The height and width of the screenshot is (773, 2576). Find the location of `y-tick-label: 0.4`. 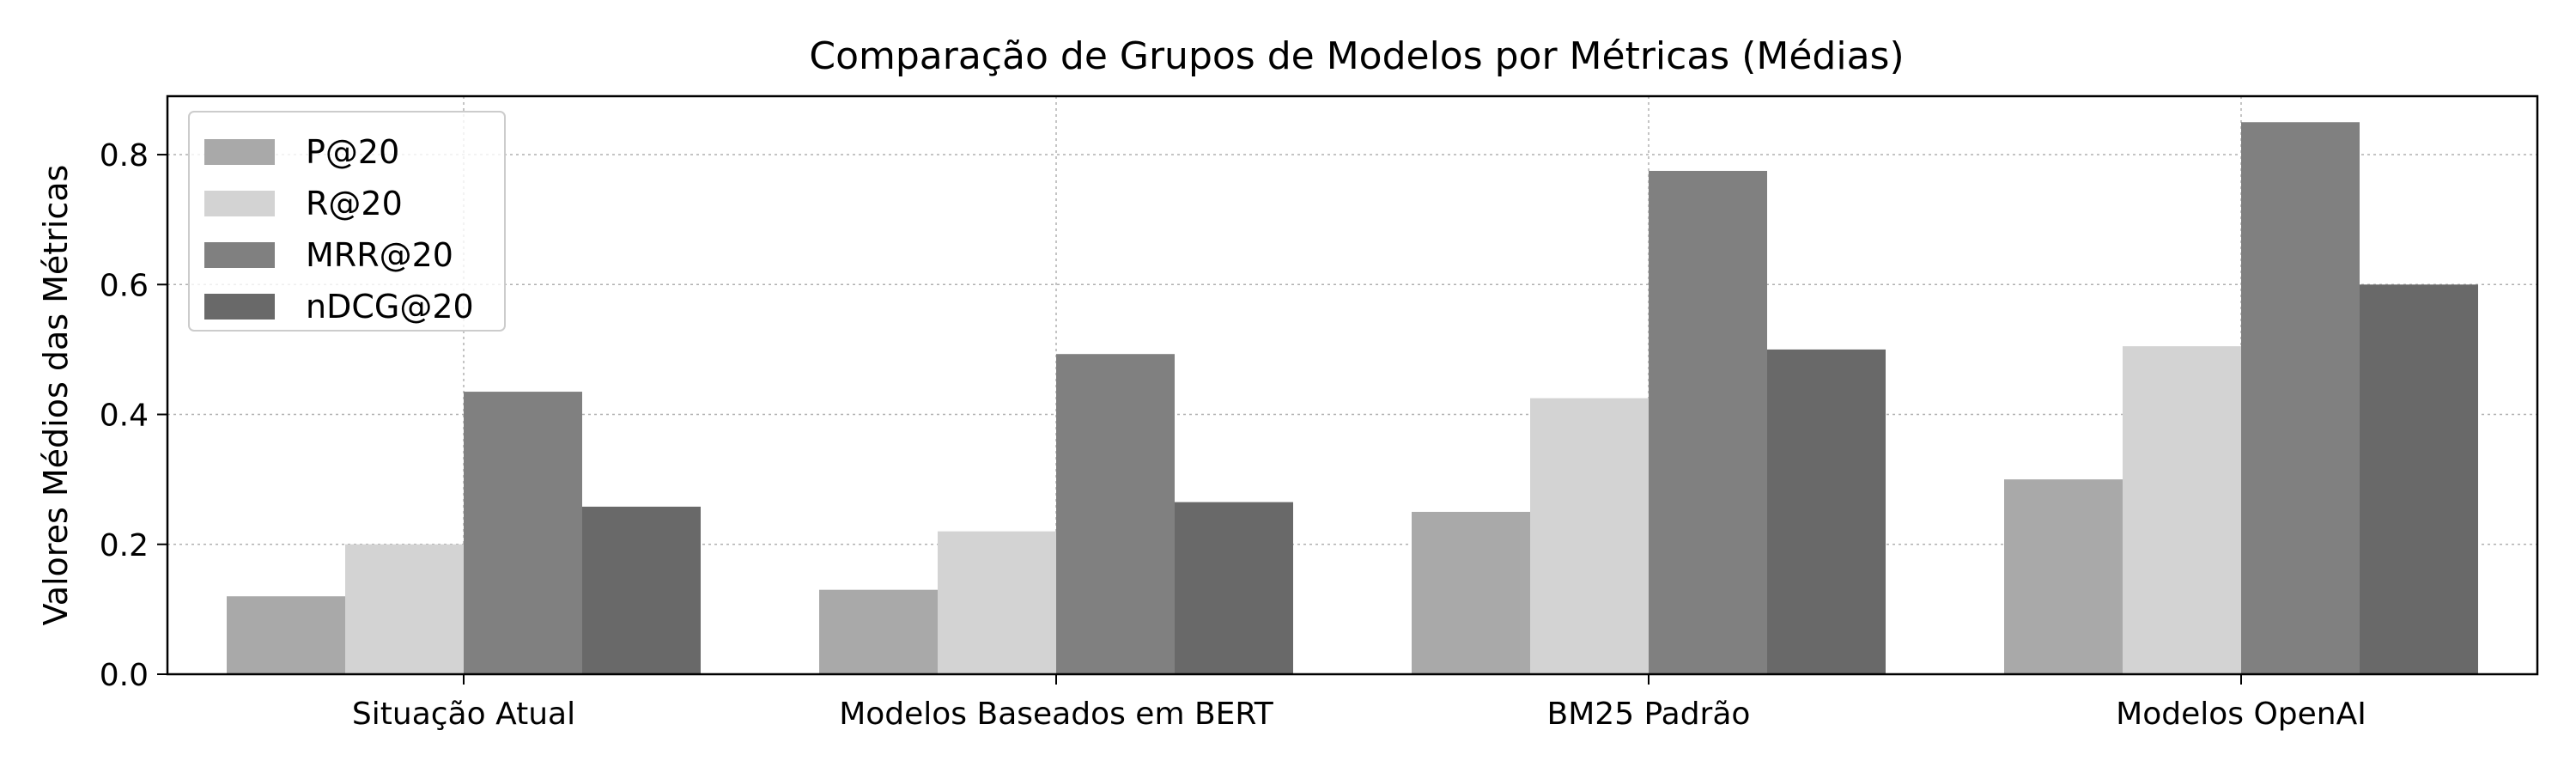

y-tick-label: 0.4 is located at coordinates (124, 416).